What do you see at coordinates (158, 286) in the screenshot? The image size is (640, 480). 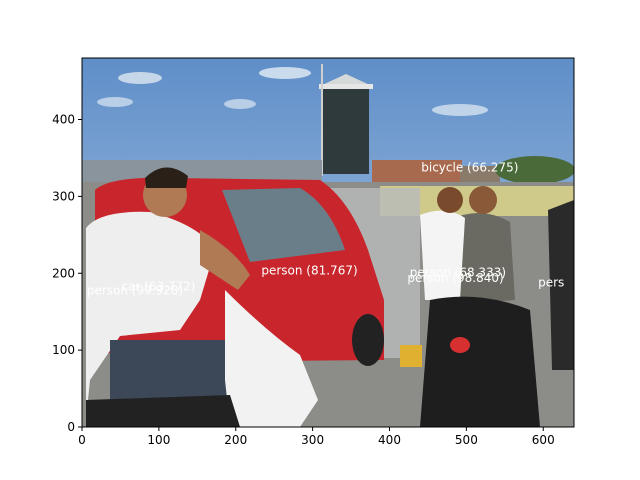 I see `car-detection-label: car (63.772)` at bounding box center [158, 286].